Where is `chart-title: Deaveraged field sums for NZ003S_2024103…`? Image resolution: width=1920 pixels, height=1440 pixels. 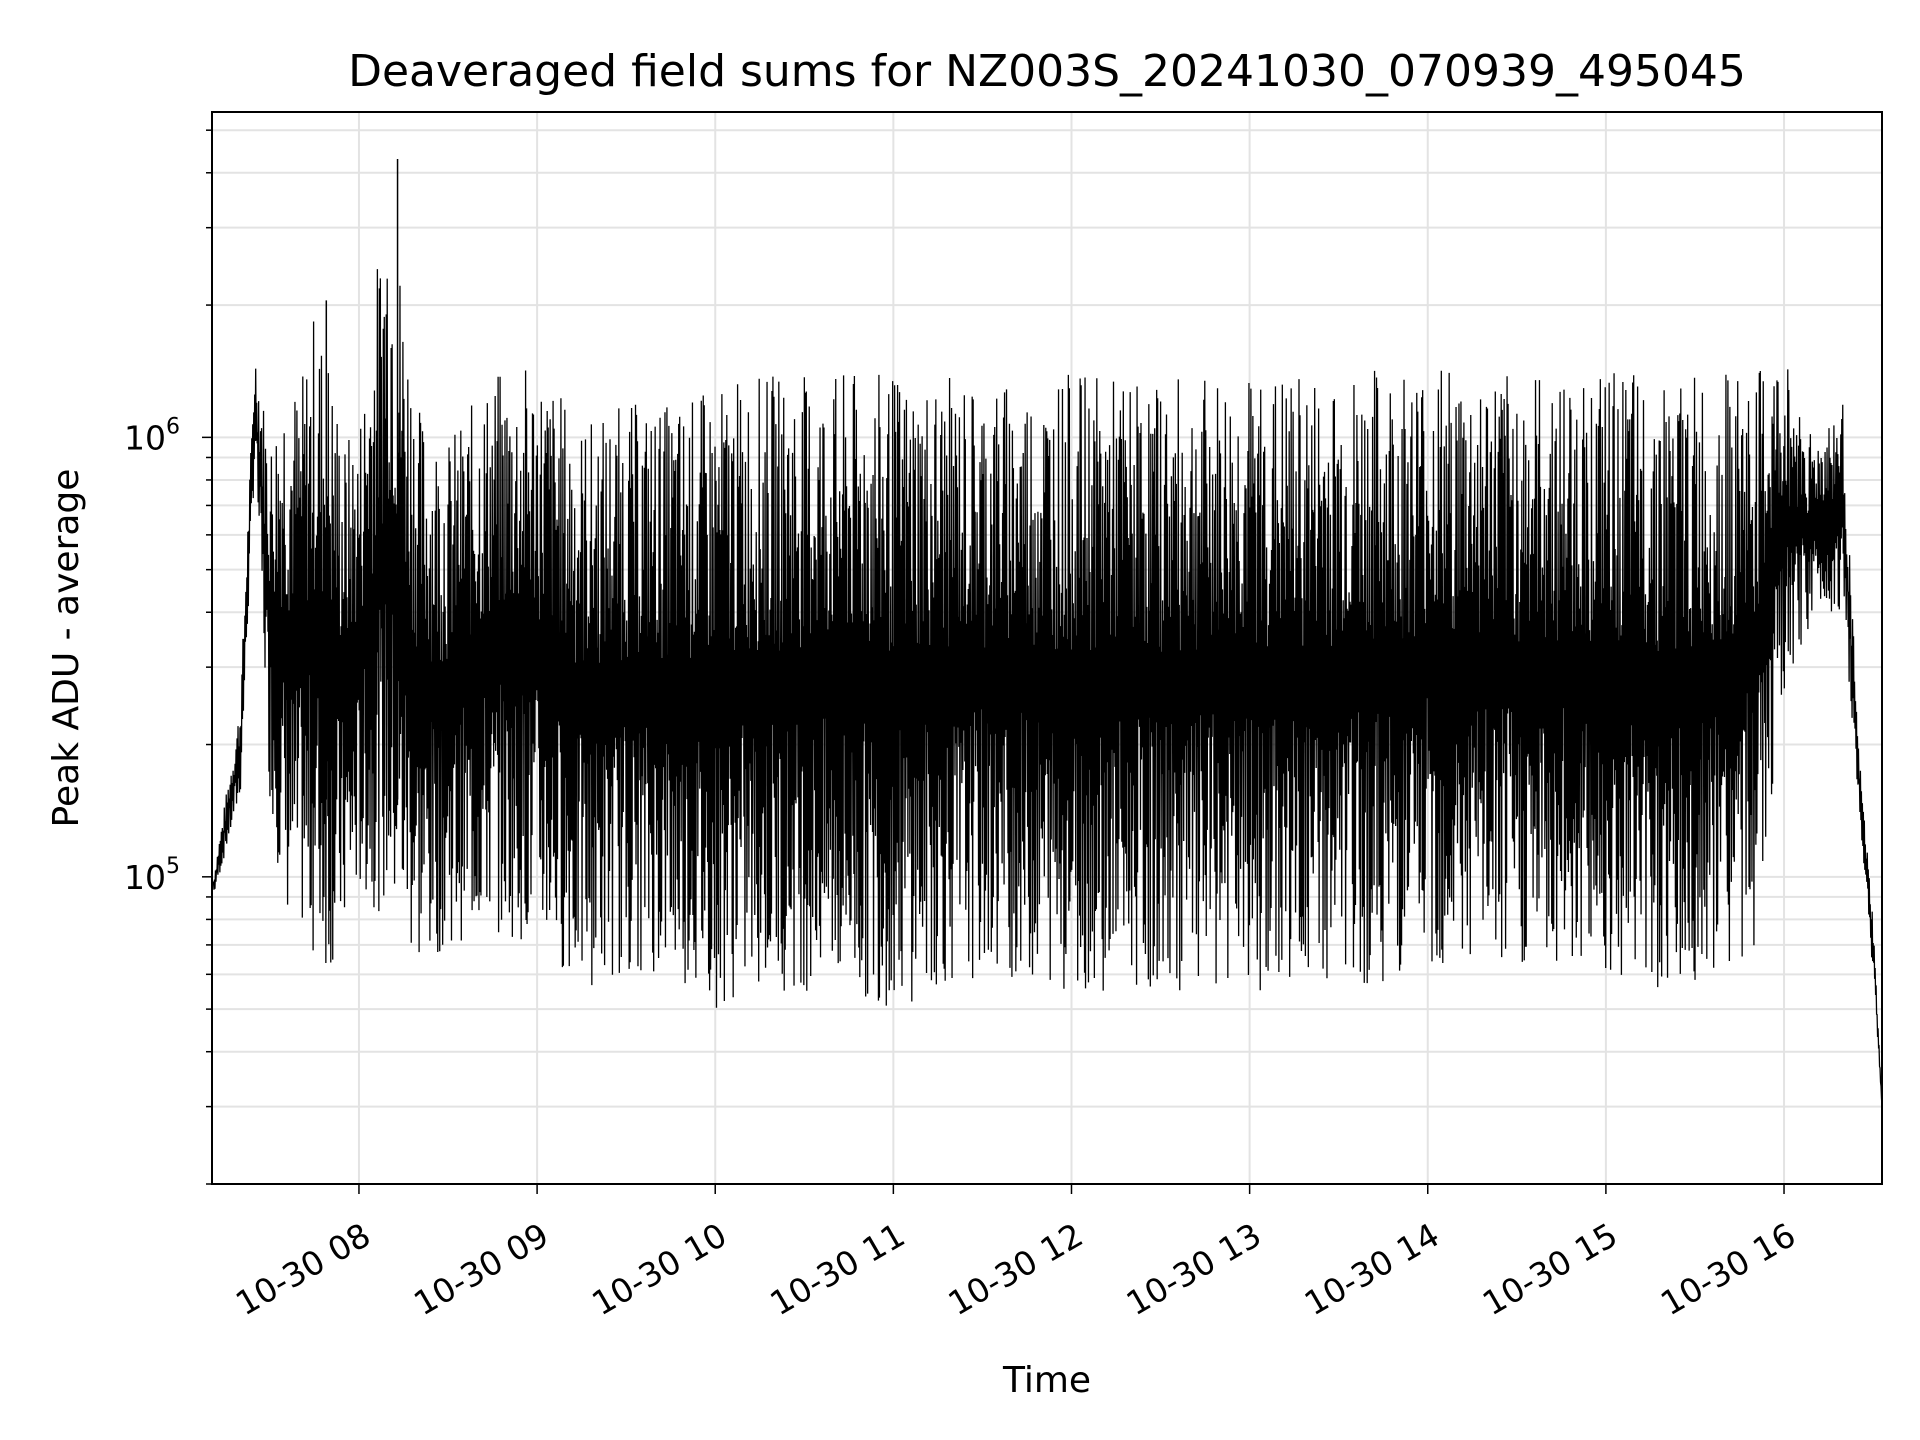 chart-title: Deaveraged field sums for NZ003S_2024103… is located at coordinates (1047, 71).